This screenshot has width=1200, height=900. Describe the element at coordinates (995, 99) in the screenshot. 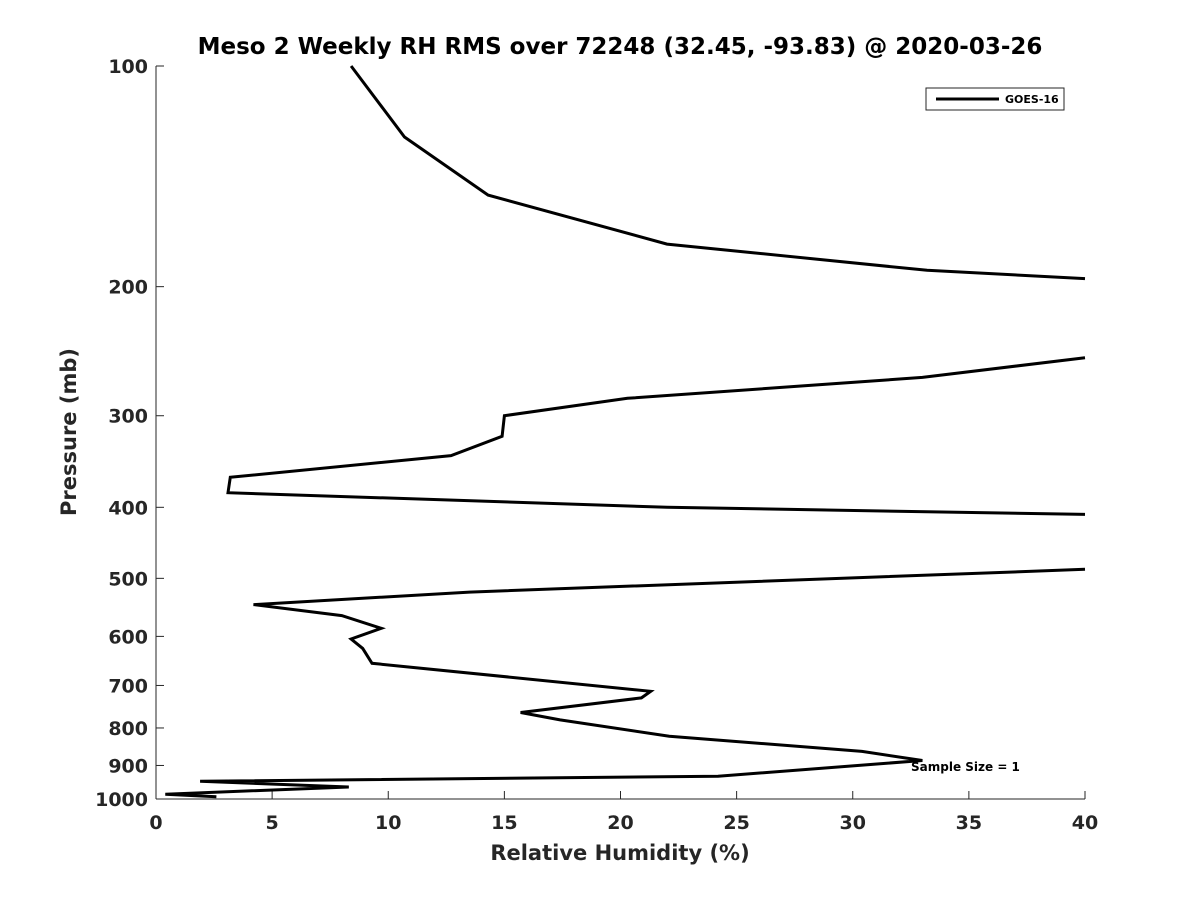

I see `legend: GOES-16` at that location.